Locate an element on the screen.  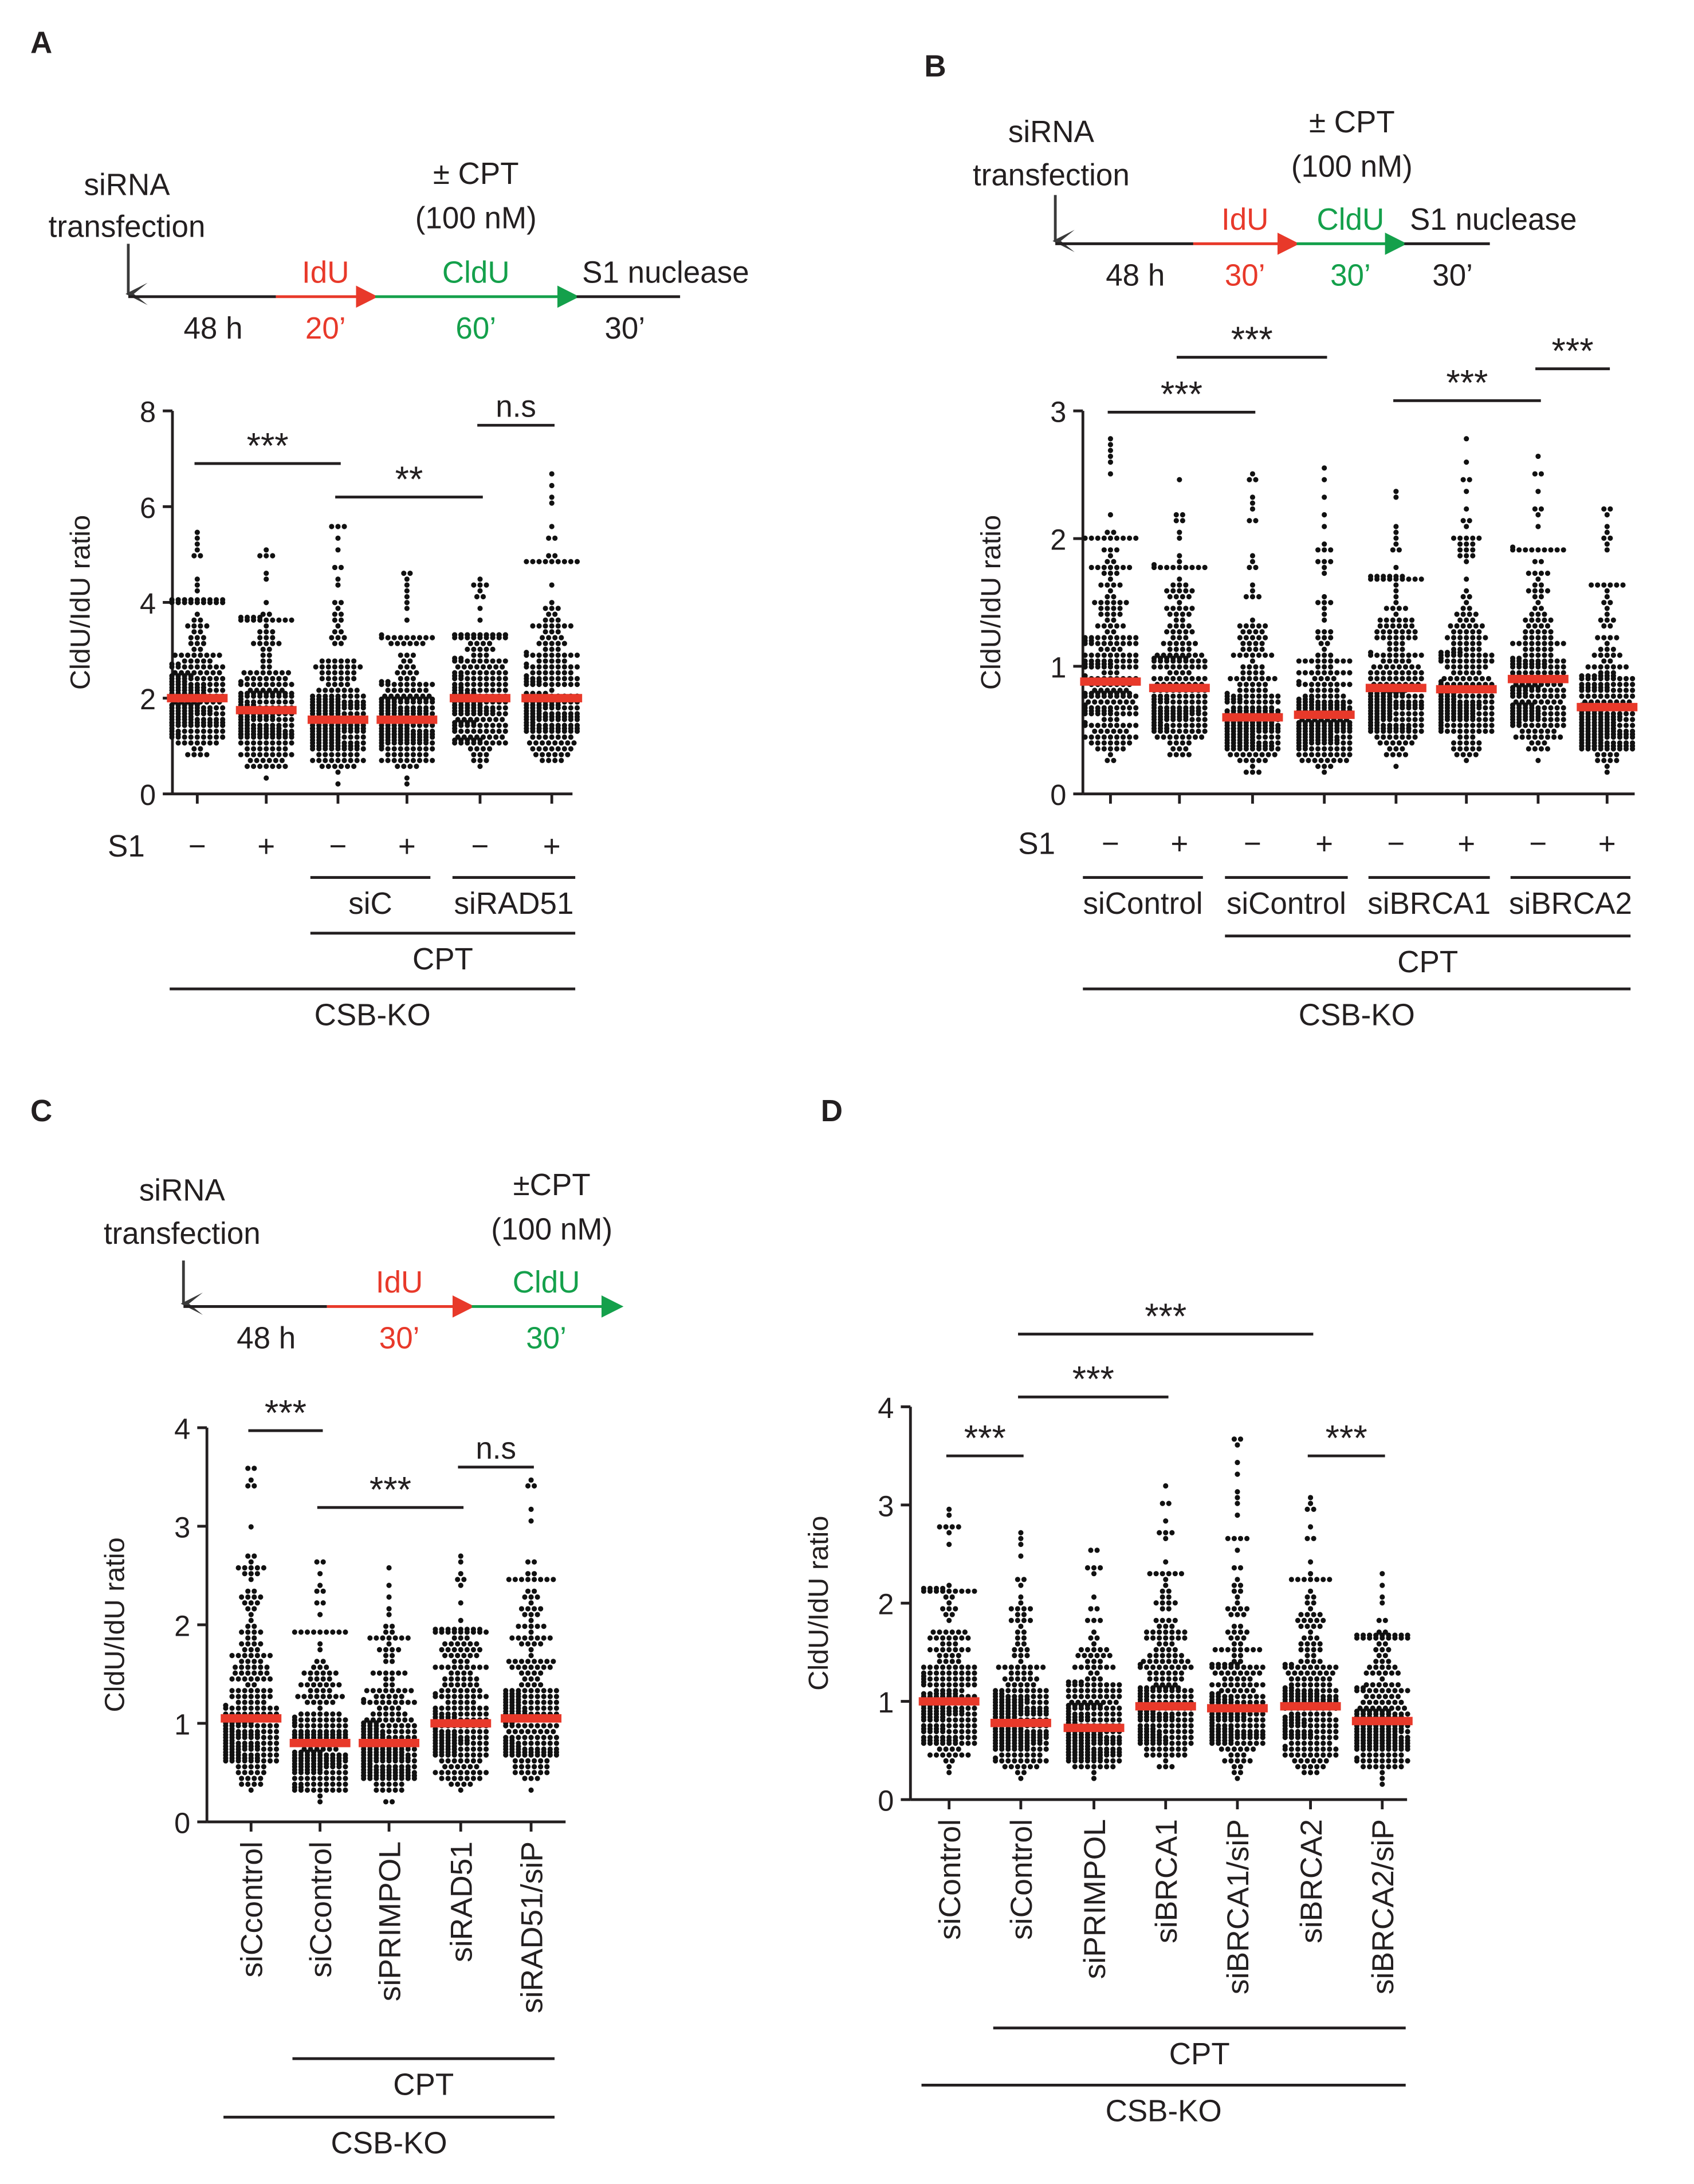
scheme-step-duration: 20’ is located at coordinates (325, 329).